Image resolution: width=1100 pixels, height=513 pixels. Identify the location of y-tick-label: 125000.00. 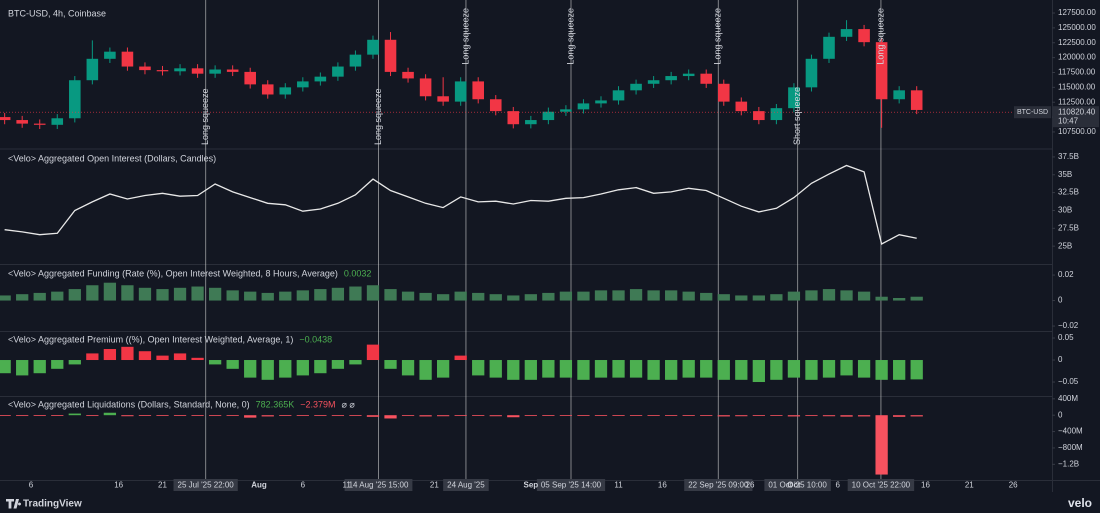
(1077, 27).